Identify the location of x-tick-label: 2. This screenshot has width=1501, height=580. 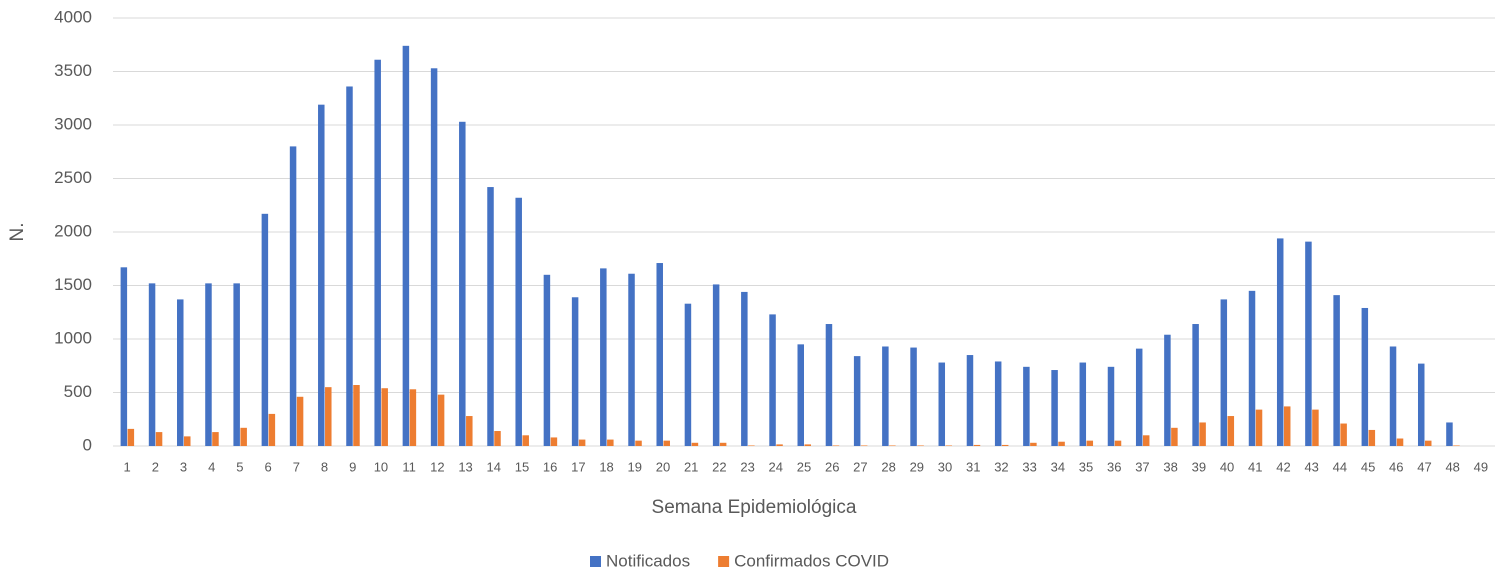
(155, 466).